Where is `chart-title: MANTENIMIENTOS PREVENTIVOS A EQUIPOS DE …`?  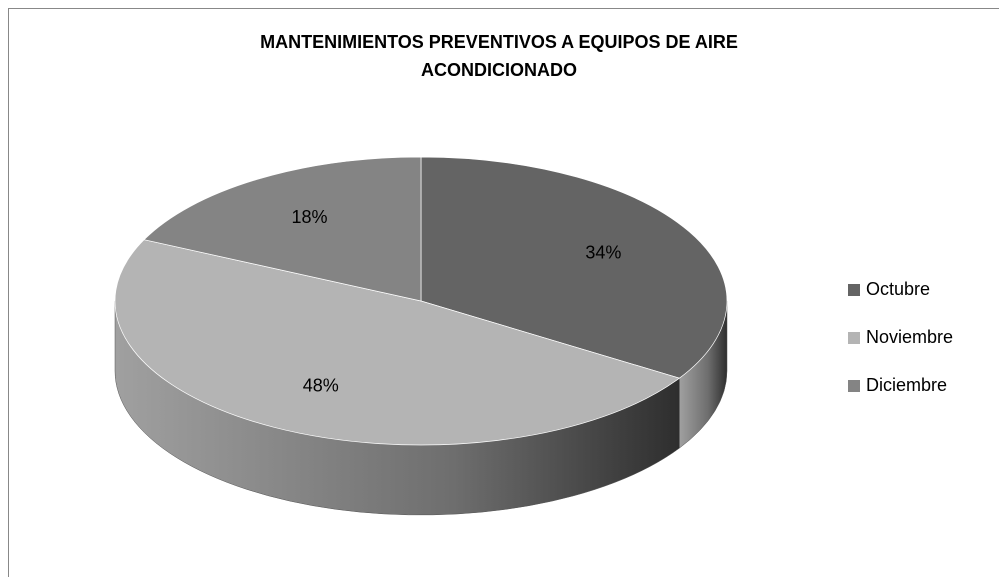 chart-title: MANTENIMIENTOS PREVENTIVOS A EQUIPOS DE … is located at coordinates (499, 56).